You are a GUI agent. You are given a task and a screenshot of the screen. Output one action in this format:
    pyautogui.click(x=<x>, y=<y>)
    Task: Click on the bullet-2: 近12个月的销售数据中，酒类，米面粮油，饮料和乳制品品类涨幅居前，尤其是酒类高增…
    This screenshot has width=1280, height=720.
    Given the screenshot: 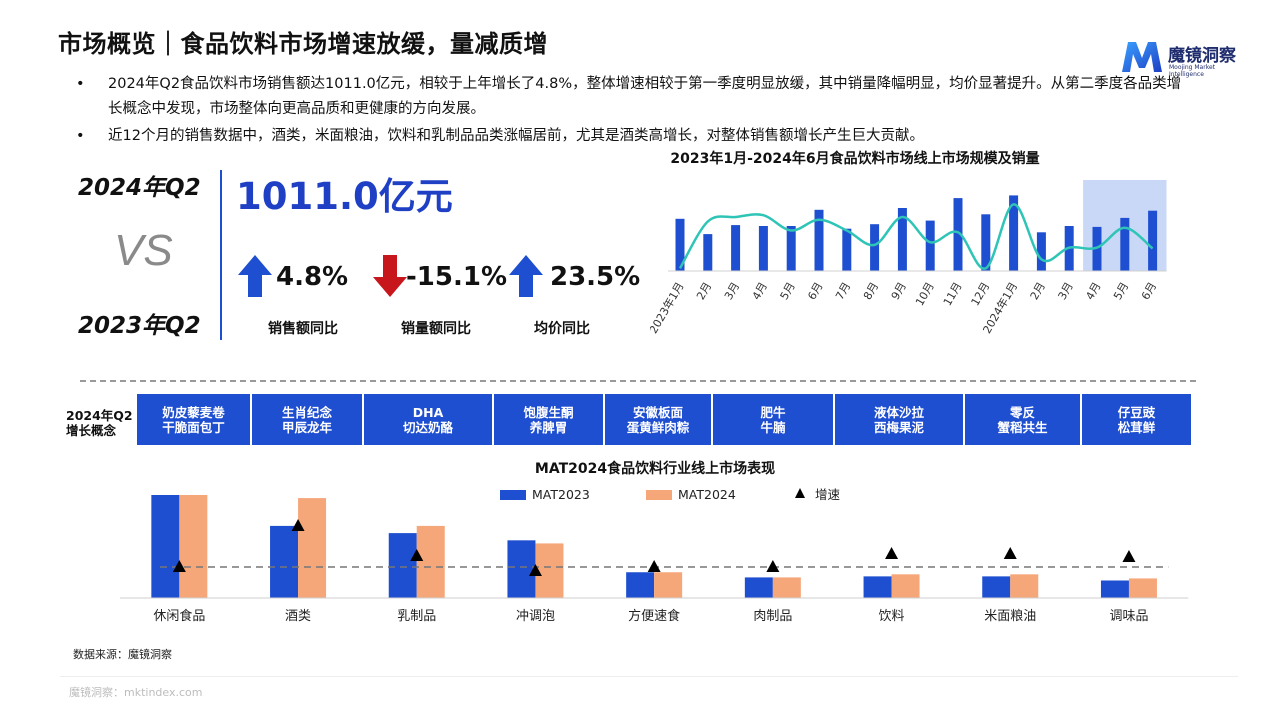 What is the action you would take?
    pyautogui.click(x=631, y=136)
    